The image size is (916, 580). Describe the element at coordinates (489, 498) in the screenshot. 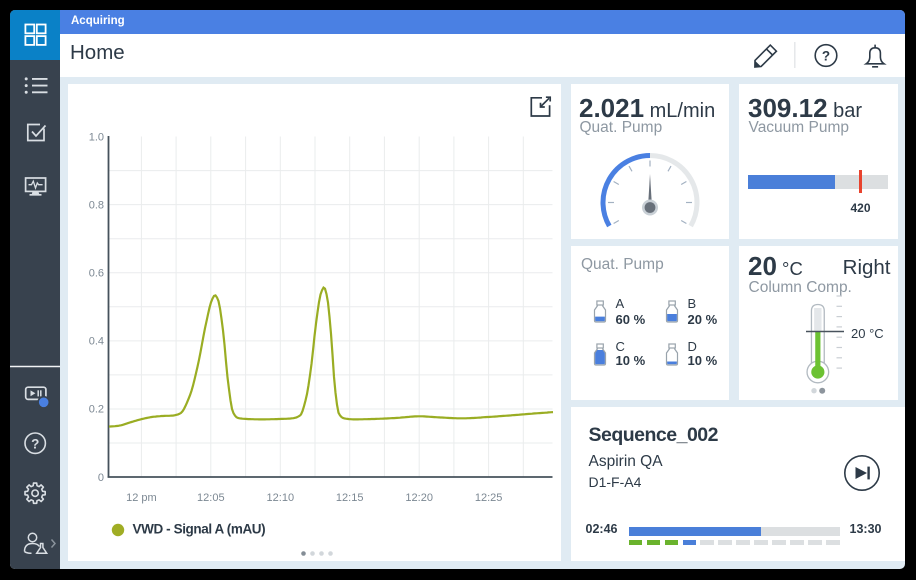

I see `svg-text: 12:25` at that location.